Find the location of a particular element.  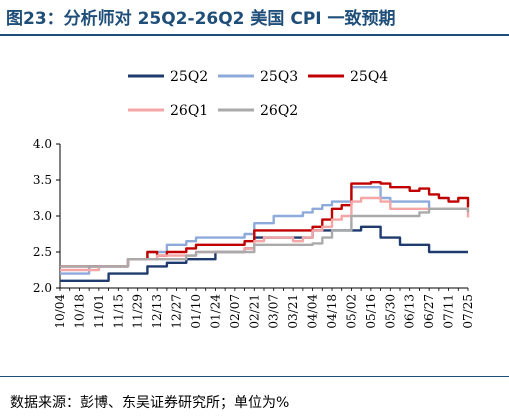

x-tick-label: 06/27 is located at coordinates (429, 311).